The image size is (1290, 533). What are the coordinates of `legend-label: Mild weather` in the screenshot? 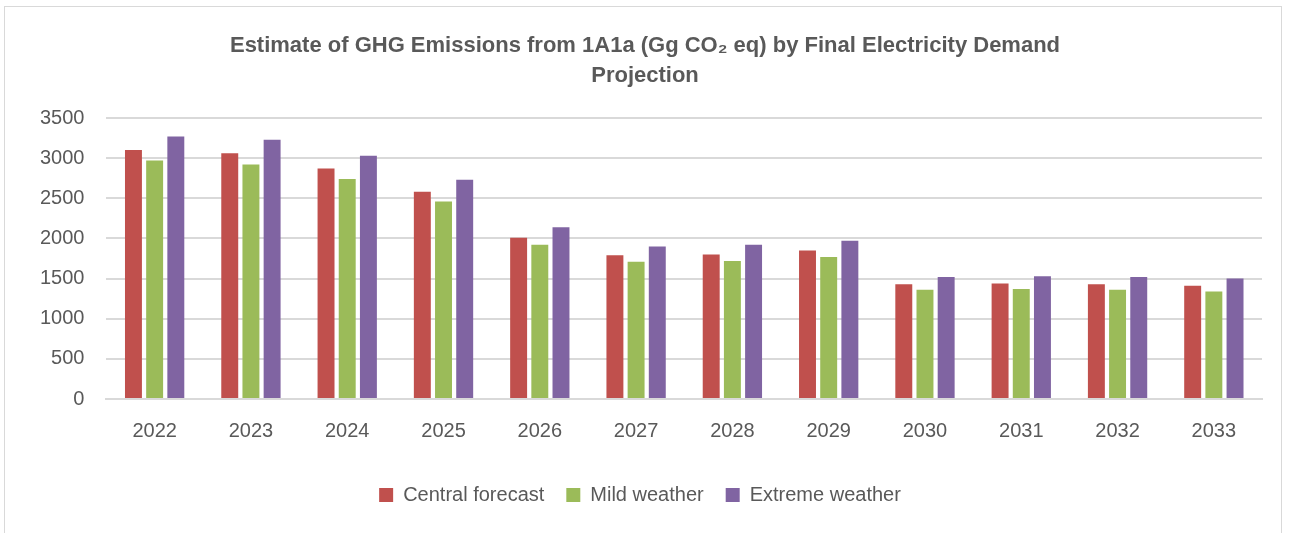 It's located at (647, 493).